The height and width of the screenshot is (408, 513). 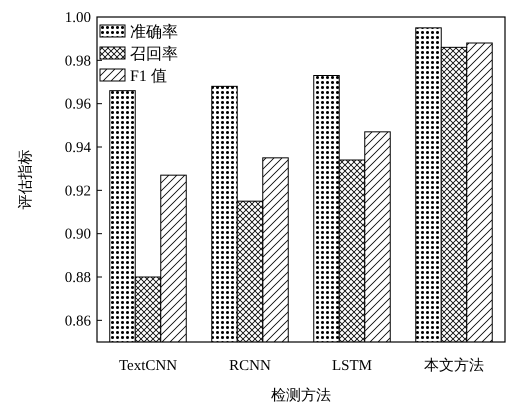 I want to click on y-tick-label: 1.00, so click(x=77, y=18).